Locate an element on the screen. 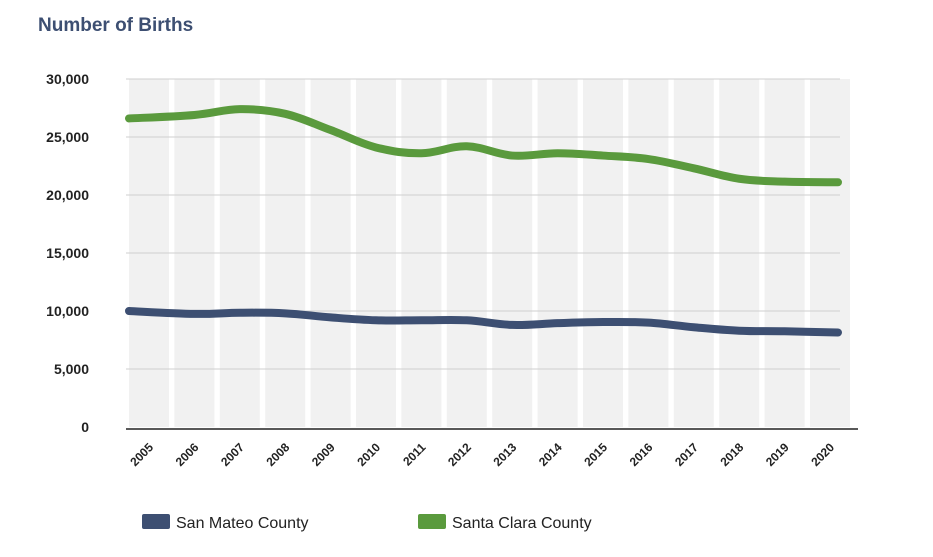 Image resolution: width=933 pixels, height=557 pixels. legend-label: San Mateo County is located at coordinates (242, 523).